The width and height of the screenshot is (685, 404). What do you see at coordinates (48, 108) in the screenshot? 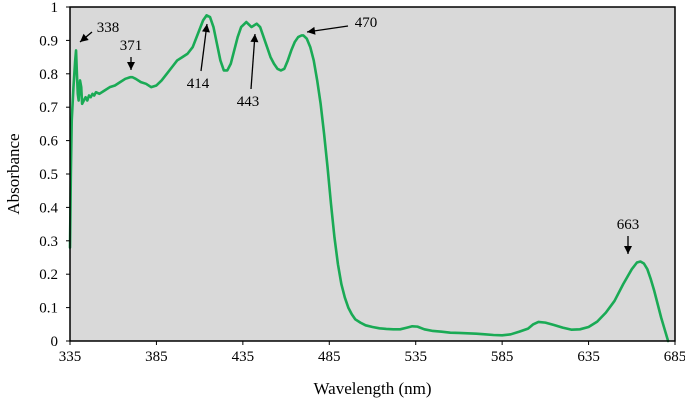
I see `y-tick-label: 0.7` at bounding box center [48, 108].